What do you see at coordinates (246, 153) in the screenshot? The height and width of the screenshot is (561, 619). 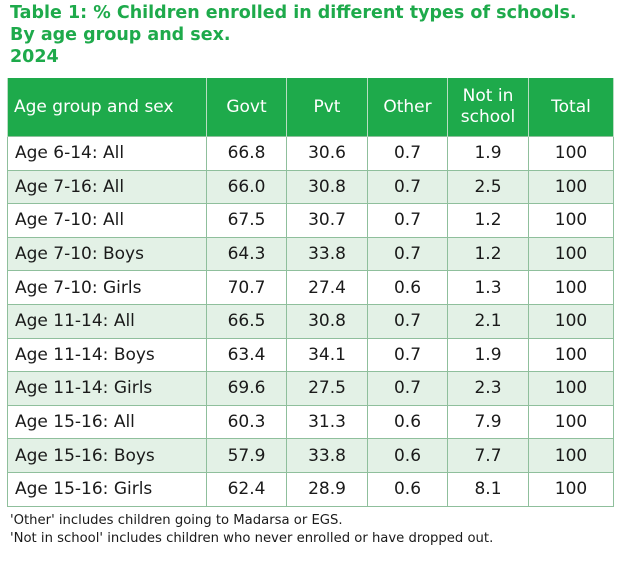 I see `cell-govt: 66.8` at bounding box center [246, 153].